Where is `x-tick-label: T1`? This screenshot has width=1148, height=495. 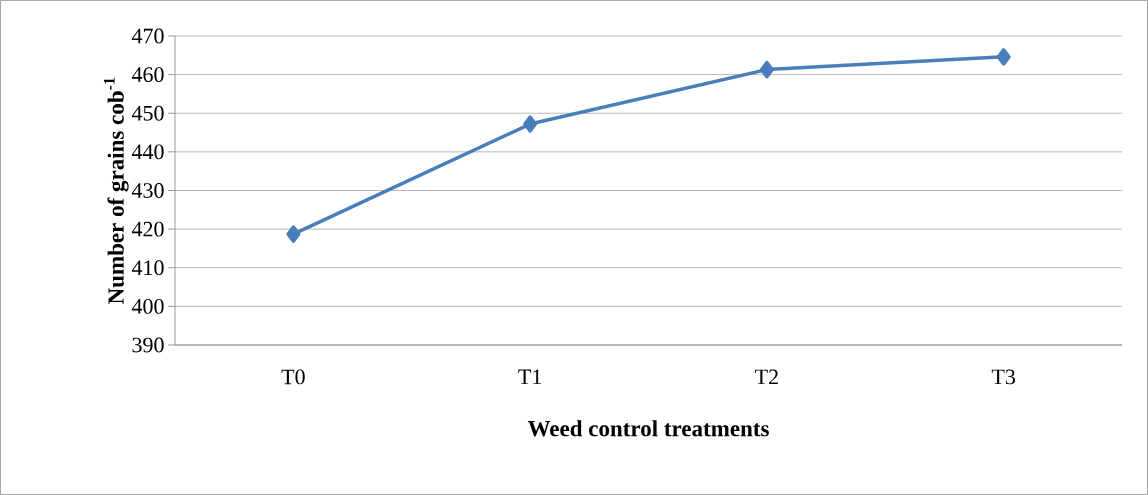 x-tick-label: T1 is located at coordinates (530, 377).